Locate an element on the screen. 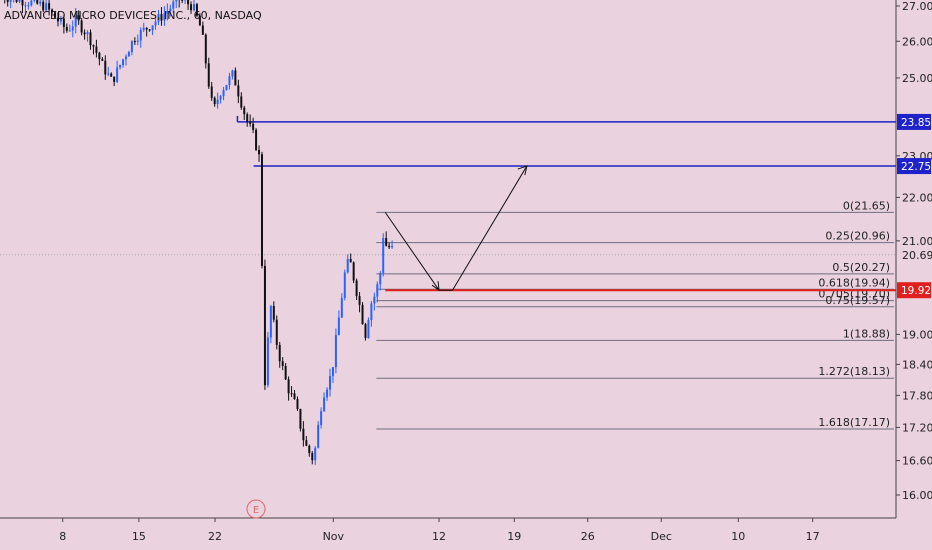 This screenshot has height=550, width=932. fib-level-label: 0(21.65) is located at coordinates (866, 205).